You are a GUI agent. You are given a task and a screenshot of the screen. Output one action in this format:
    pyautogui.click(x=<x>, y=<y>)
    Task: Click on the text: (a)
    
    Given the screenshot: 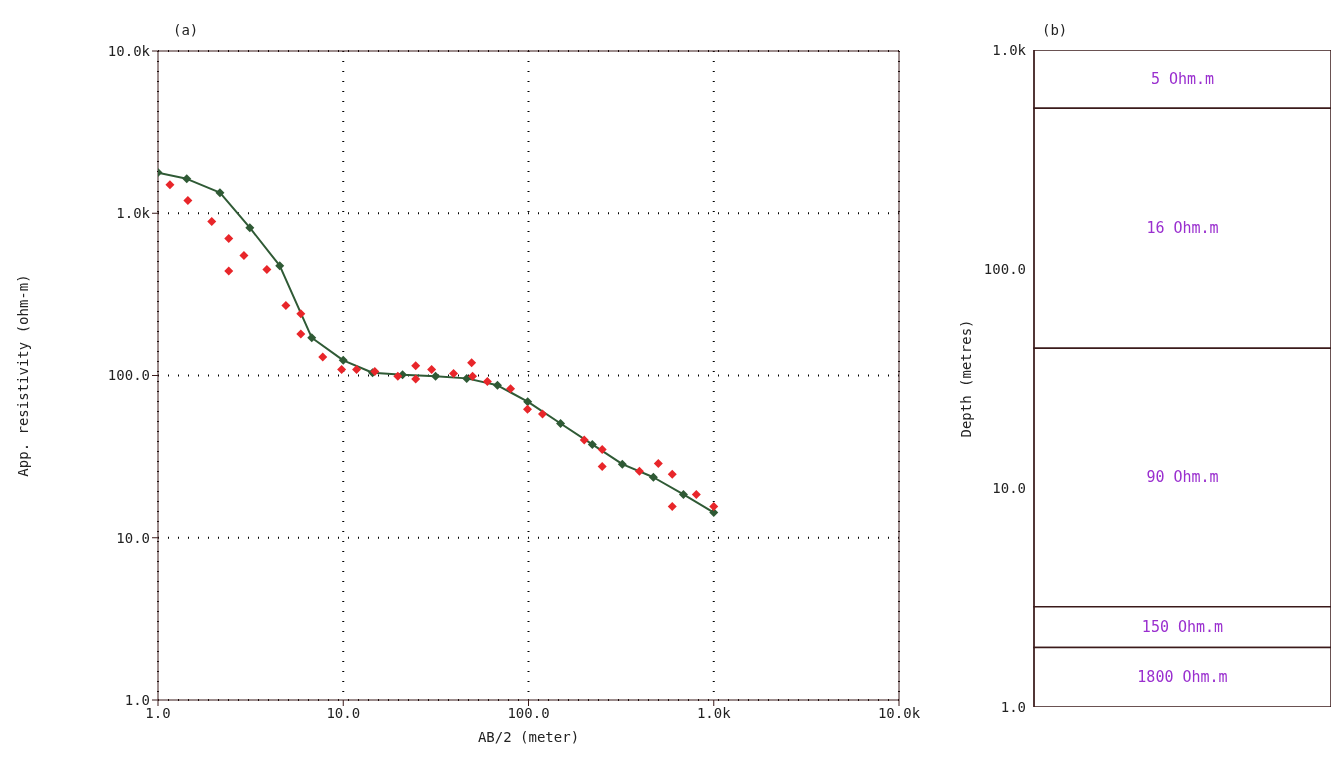 What is the action you would take?
    pyautogui.click(x=186, y=30)
    